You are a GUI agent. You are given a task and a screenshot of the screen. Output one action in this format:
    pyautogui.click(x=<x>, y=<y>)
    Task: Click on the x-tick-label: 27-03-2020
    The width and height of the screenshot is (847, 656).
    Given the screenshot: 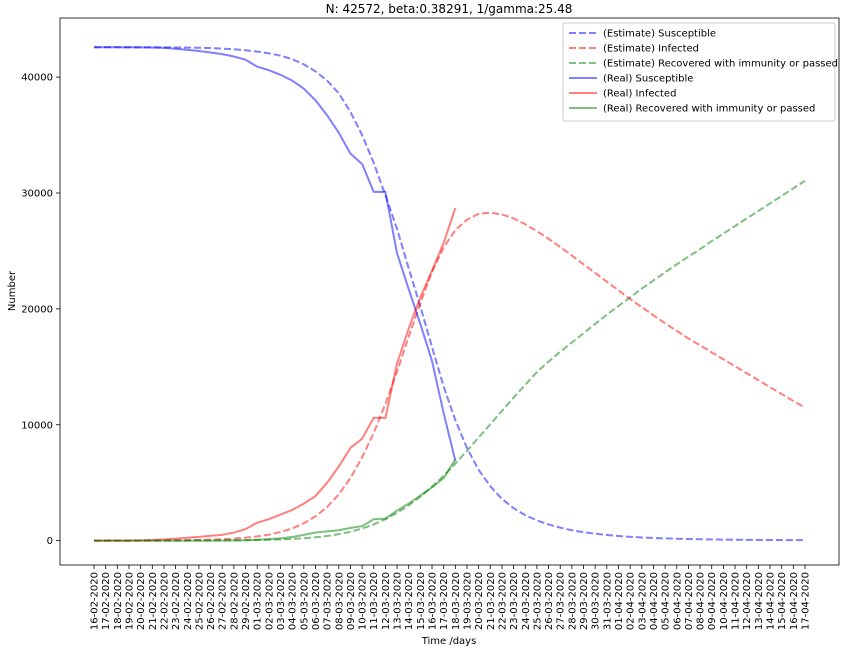 What is the action you would take?
    pyautogui.click(x=561, y=601)
    